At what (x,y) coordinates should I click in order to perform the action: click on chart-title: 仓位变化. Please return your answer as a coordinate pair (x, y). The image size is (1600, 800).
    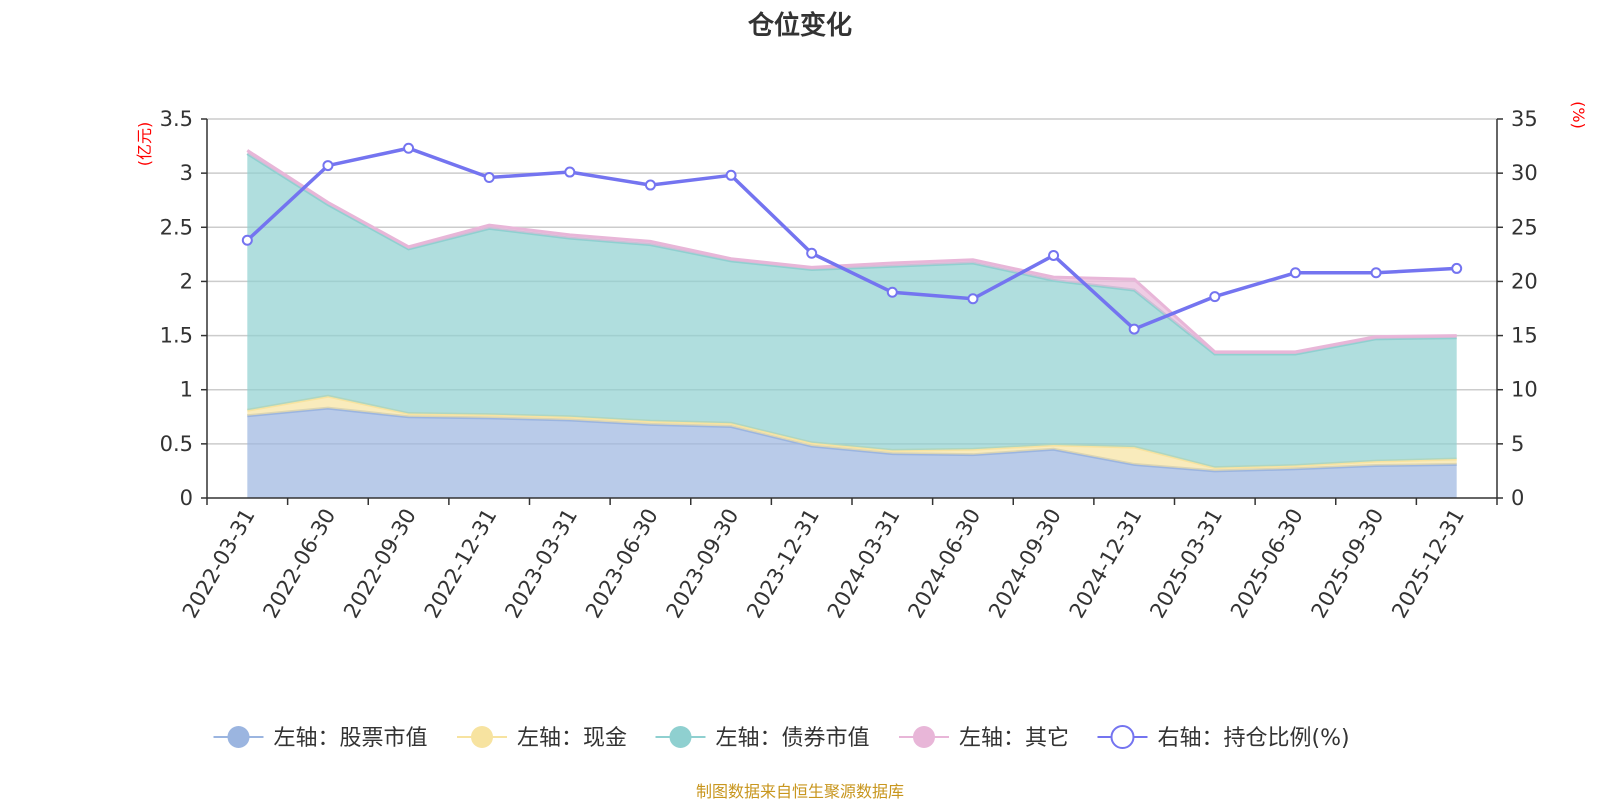
    Looking at the image, I should click on (799, 25).